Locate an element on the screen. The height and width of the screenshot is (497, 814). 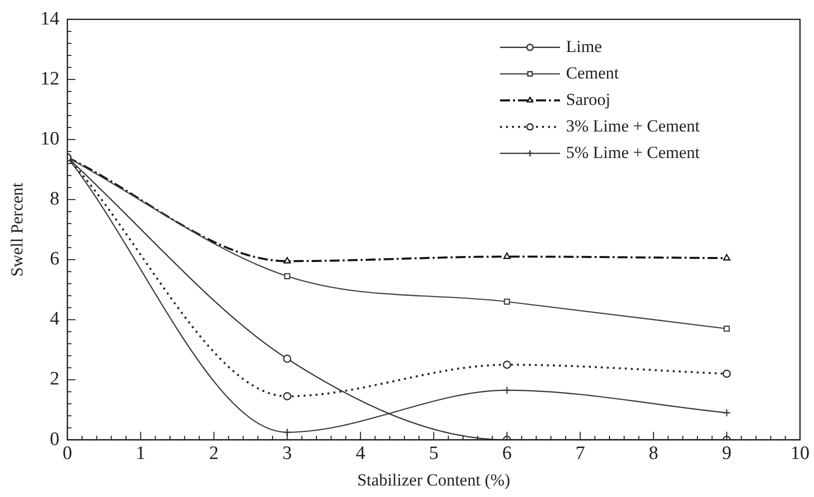
legend-label: Cement is located at coordinates (593, 72).